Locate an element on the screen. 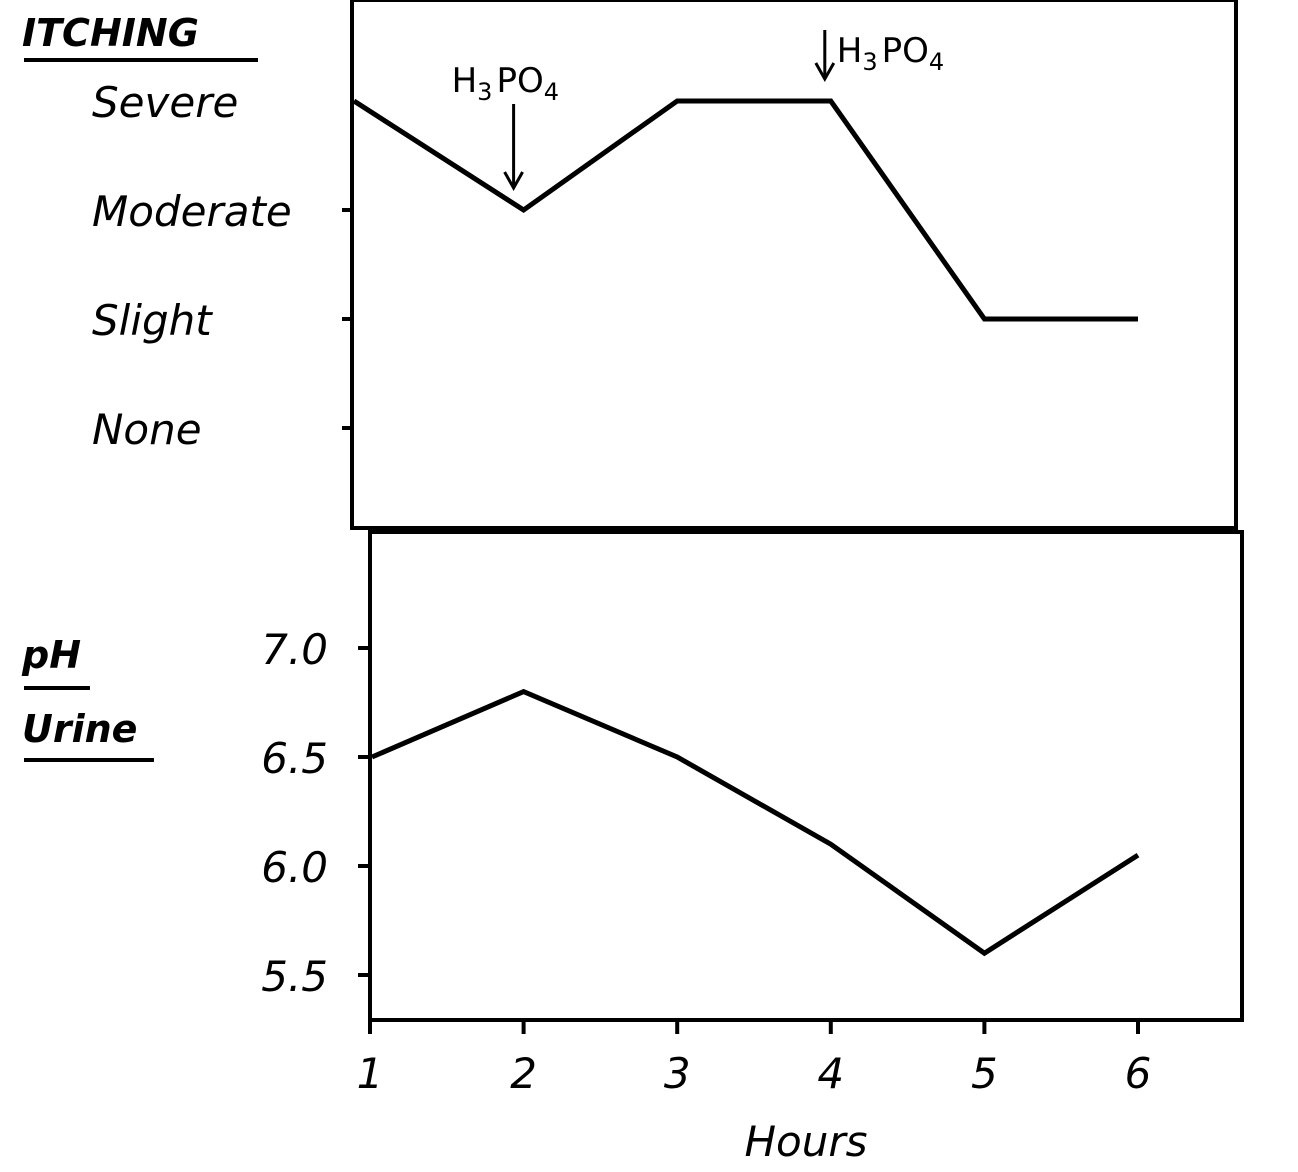 The image size is (1298, 1172). ph-tick-label-7.0: 7.0 is located at coordinates (294, 649).